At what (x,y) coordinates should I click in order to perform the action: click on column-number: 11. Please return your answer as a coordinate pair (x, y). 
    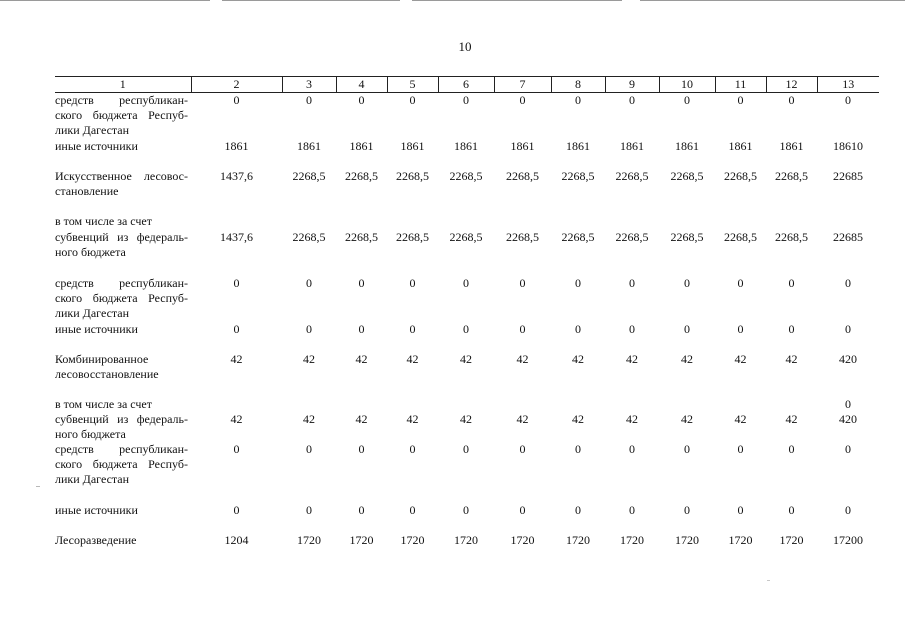
    Looking at the image, I should click on (740, 84).